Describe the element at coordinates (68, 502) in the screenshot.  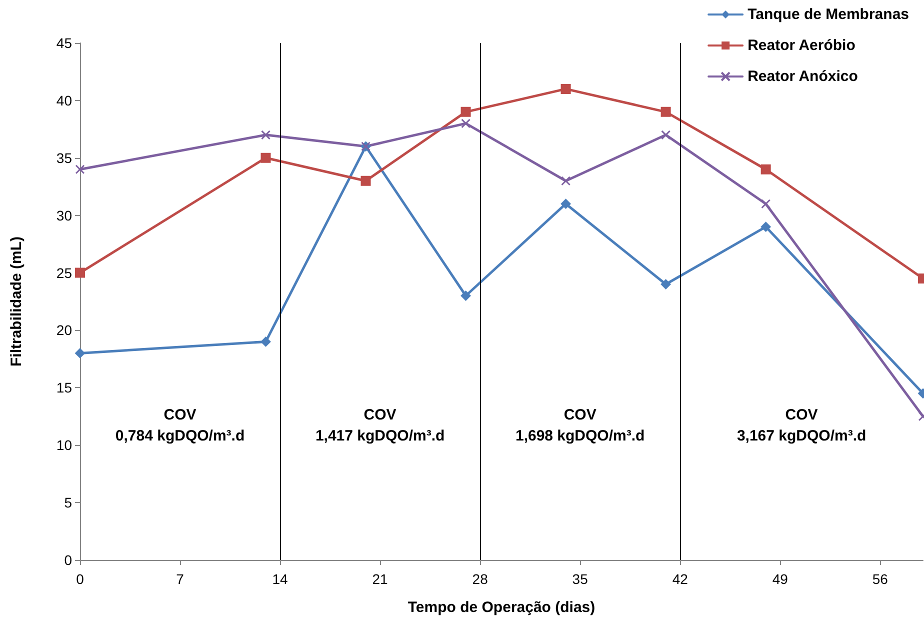
I see `y-tick-label: 5` at that location.